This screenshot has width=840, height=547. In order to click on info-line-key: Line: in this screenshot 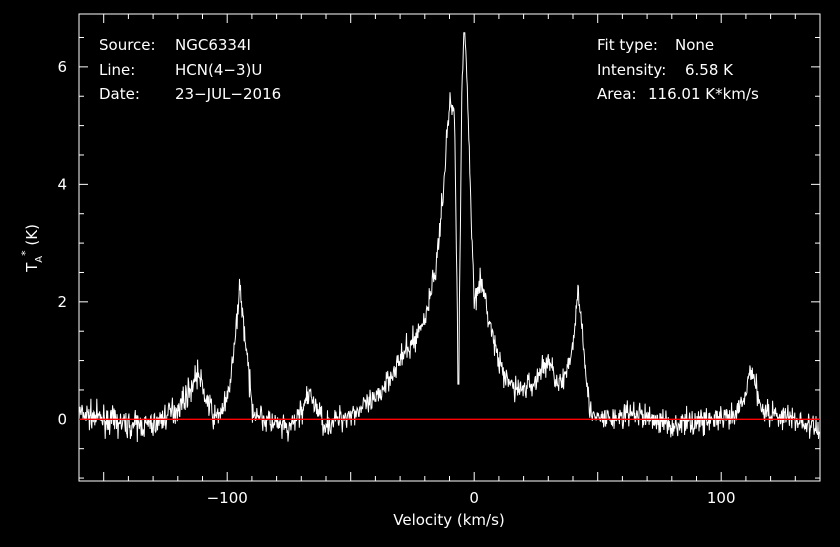, I will do `click(117, 70)`.